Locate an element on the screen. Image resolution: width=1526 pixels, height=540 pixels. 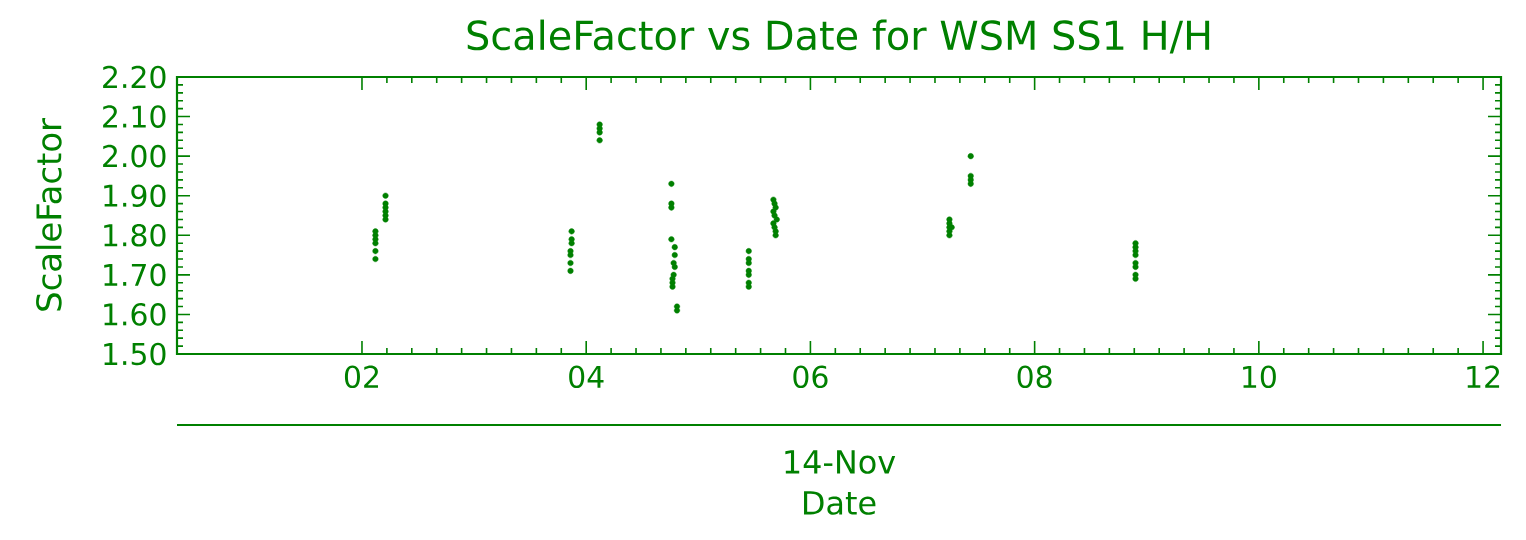
x-tick-label: 04 is located at coordinates (586, 377).